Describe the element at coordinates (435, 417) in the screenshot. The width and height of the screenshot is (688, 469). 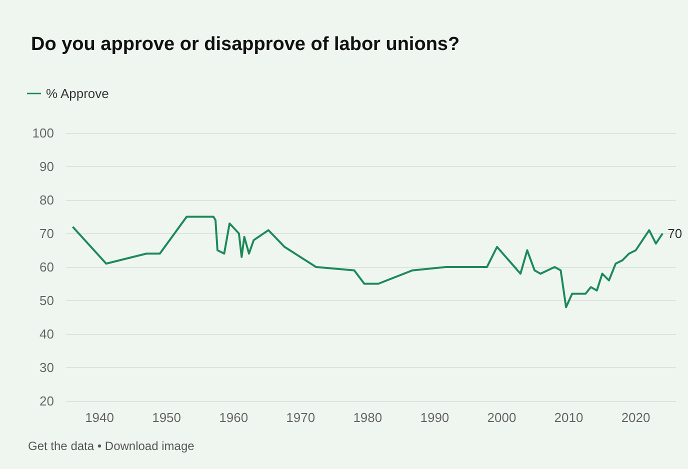
I see `x-tick-label: 1990` at that location.